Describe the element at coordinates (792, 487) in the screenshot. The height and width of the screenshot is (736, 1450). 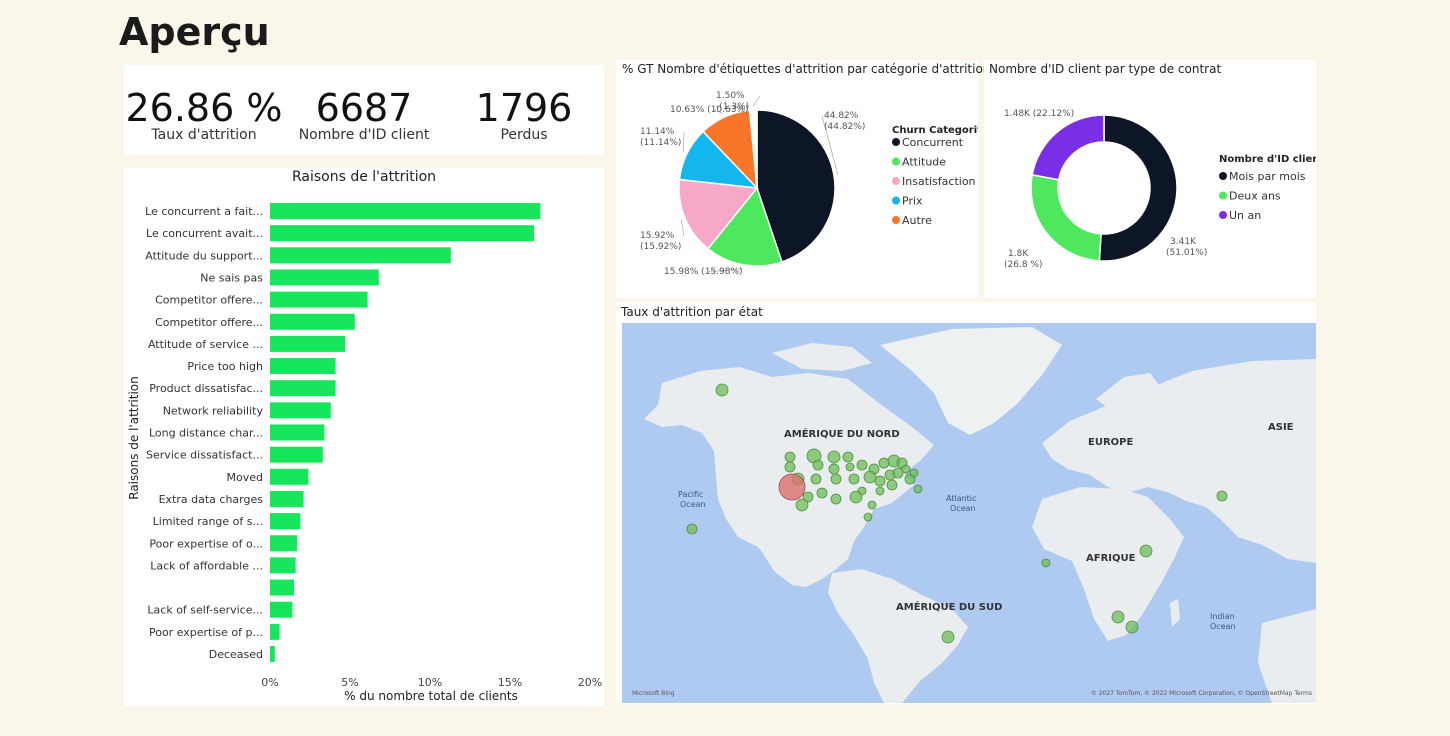
I see `map-bubble-highlight` at that location.